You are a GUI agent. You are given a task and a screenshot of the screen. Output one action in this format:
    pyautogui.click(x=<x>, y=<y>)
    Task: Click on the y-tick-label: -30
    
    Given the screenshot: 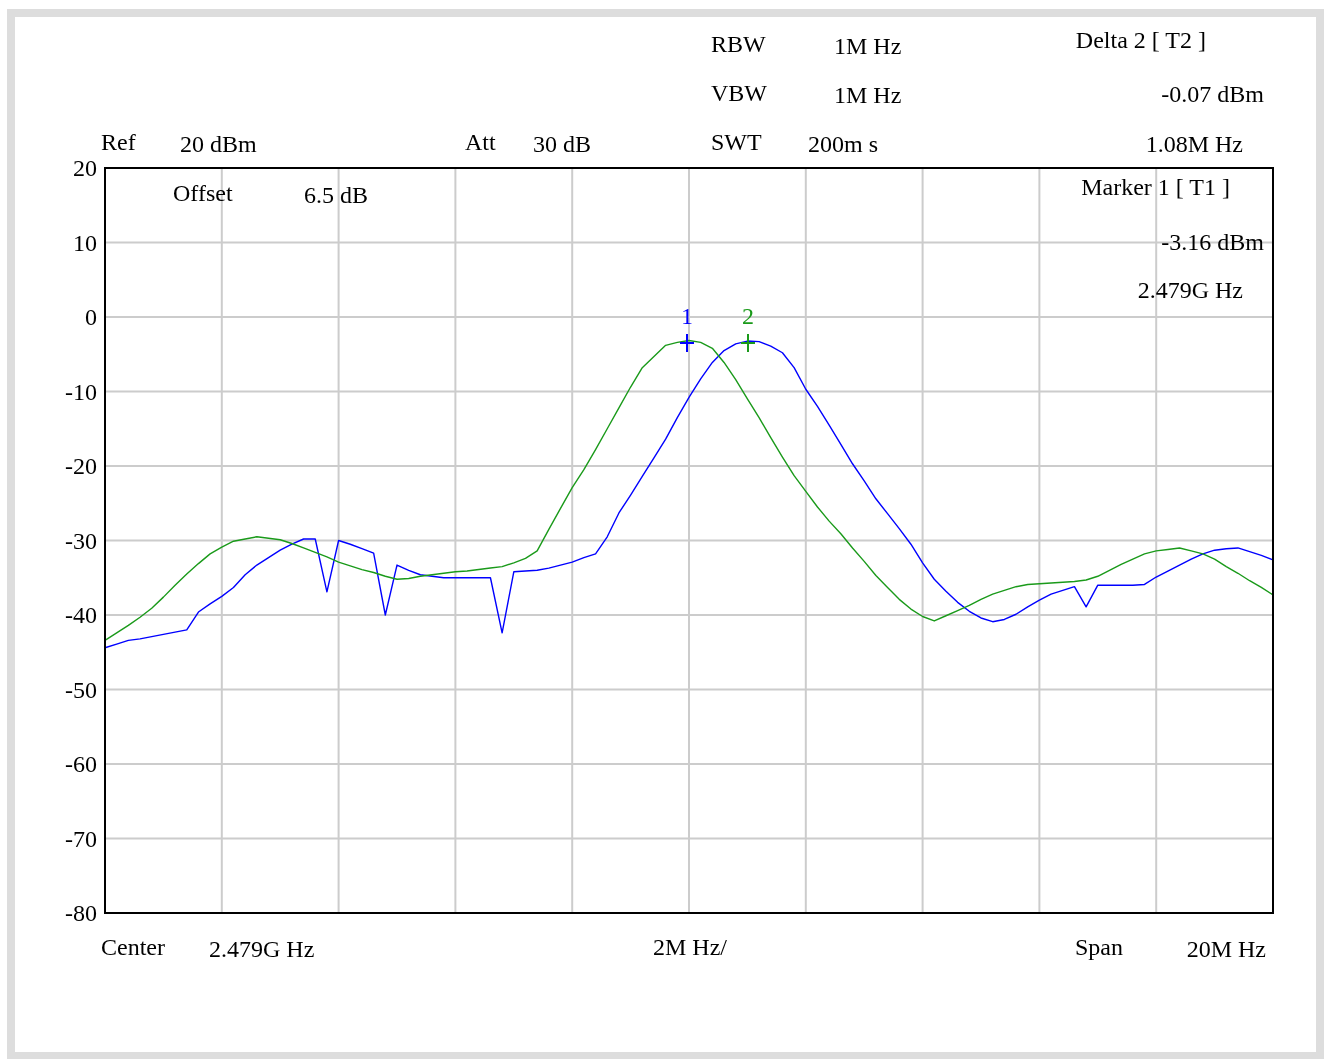 What is the action you would take?
    pyautogui.click(x=81, y=540)
    